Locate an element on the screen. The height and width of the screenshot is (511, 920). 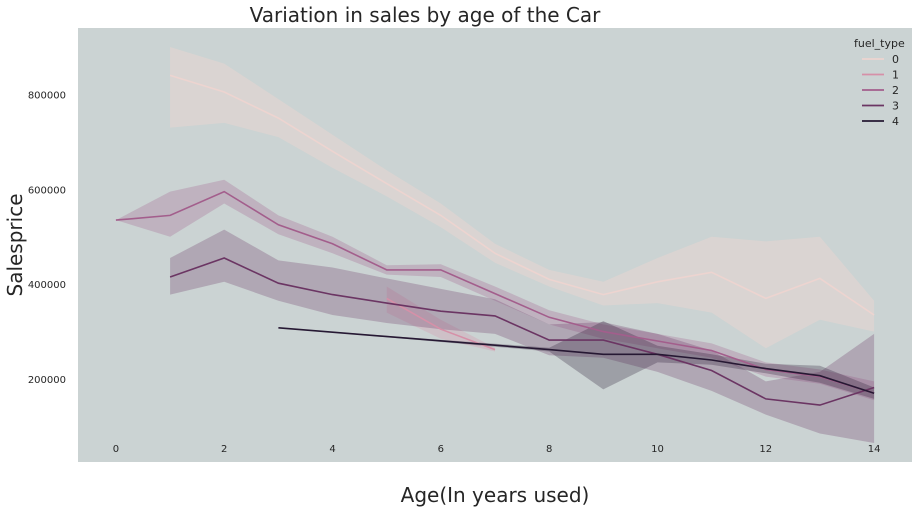
x-tick-label: 4 is located at coordinates (332, 449).